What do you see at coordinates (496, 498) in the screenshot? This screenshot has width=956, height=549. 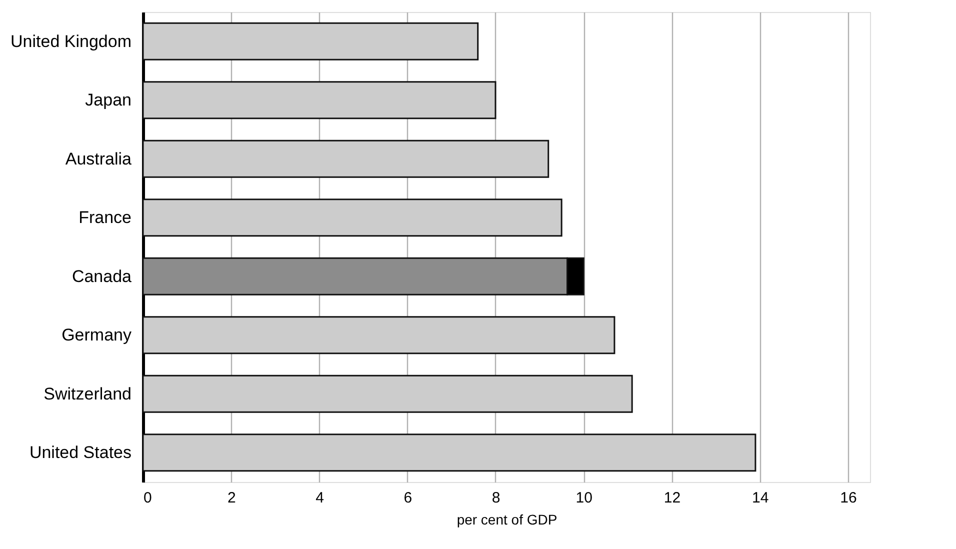 I see `x-tick-label: 8` at bounding box center [496, 498].